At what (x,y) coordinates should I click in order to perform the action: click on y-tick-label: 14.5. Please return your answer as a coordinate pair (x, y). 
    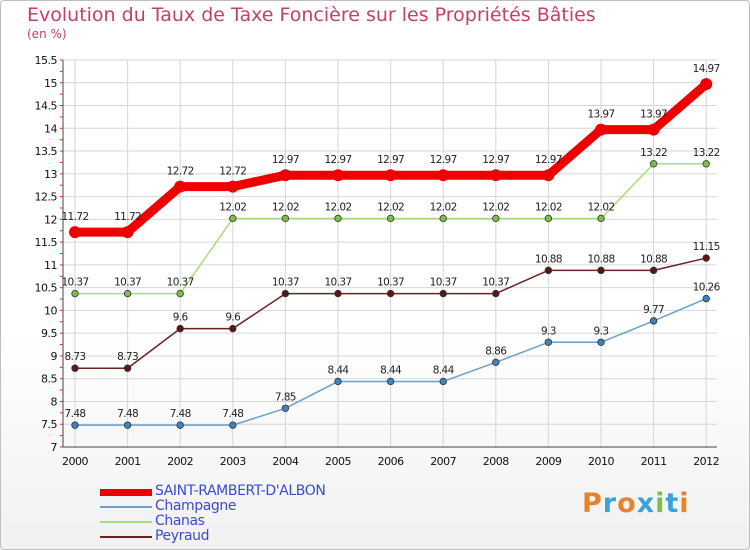
    Looking at the image, I should click on (46, 106).